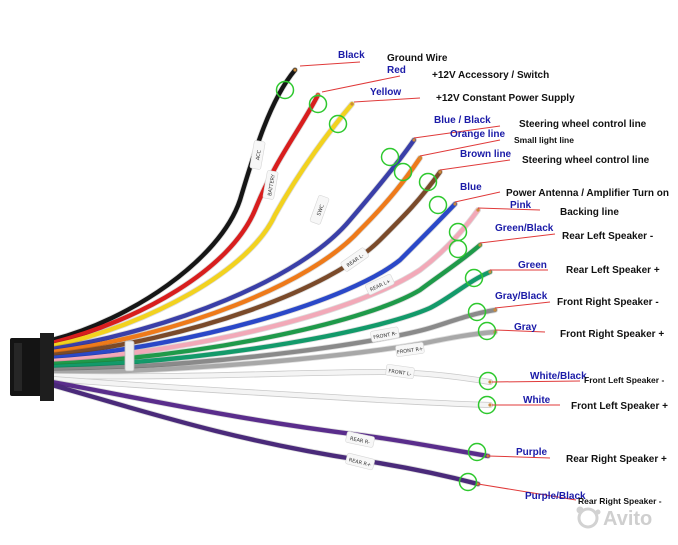  I want to click on highlight-circle-orange, so click(403, 172).